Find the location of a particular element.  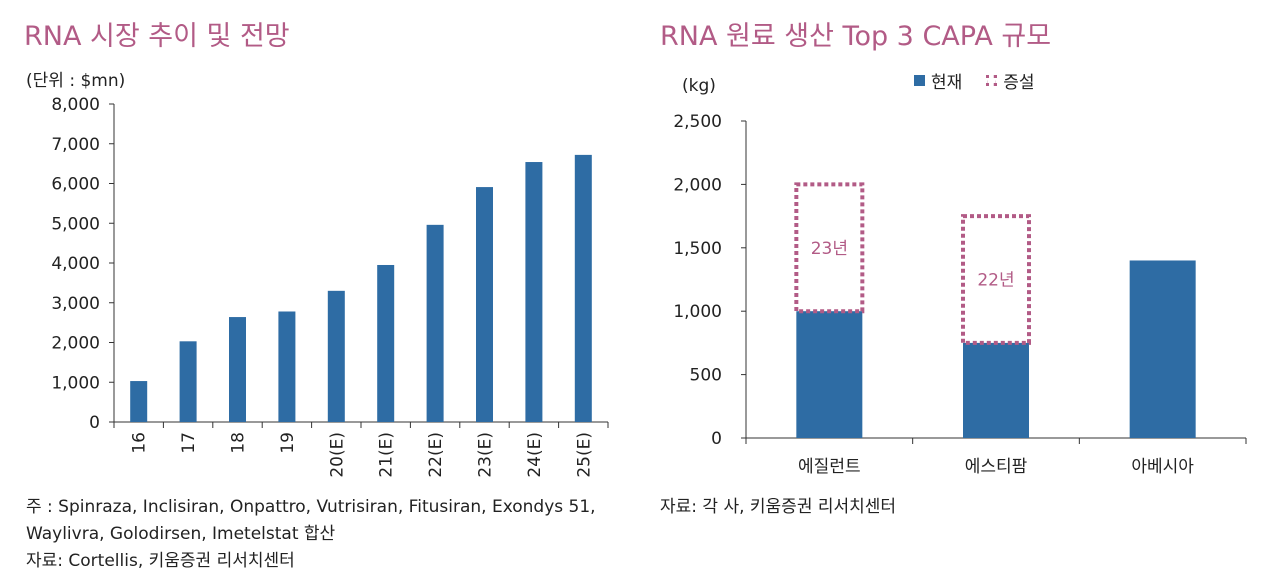

legend-current-swatch is located at coordinates (919, 80).